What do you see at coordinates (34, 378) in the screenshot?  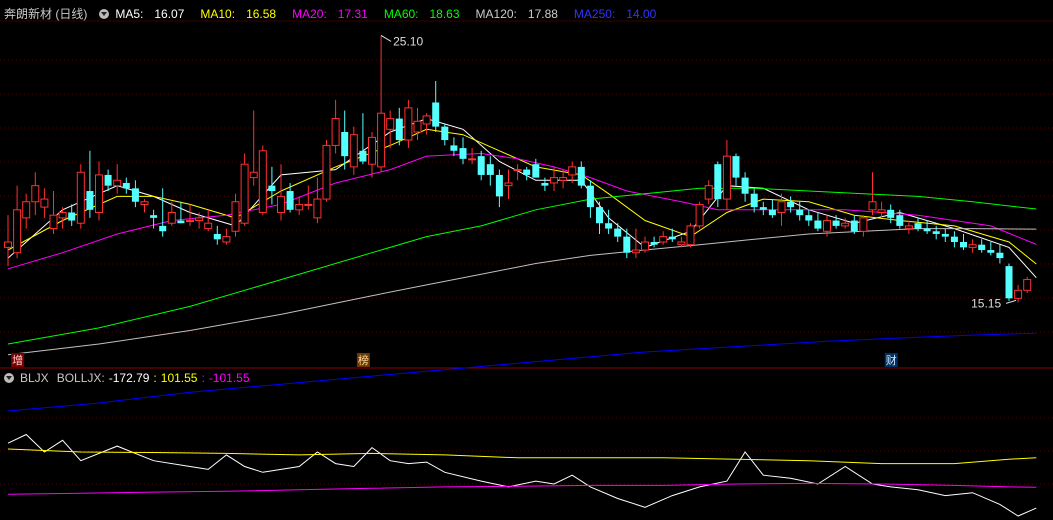 I see `indicator-name: BLJX` at bounding box center [34, 378].